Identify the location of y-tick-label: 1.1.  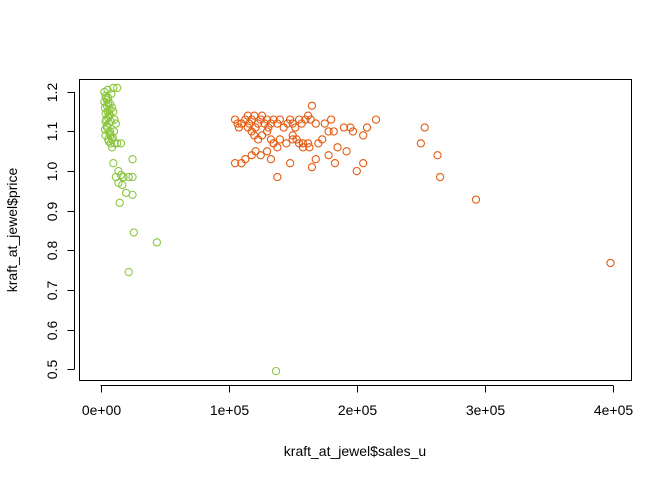
(52, 132).